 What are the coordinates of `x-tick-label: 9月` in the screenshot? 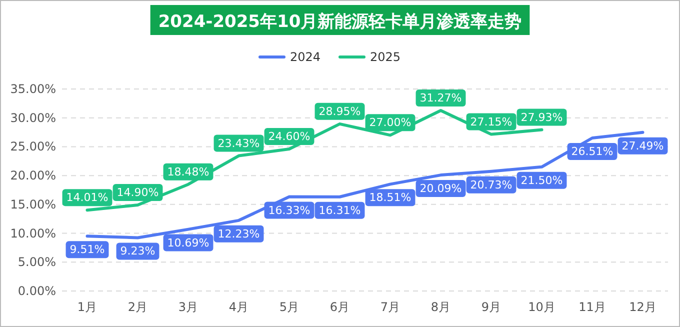 It's located at (491, 307).